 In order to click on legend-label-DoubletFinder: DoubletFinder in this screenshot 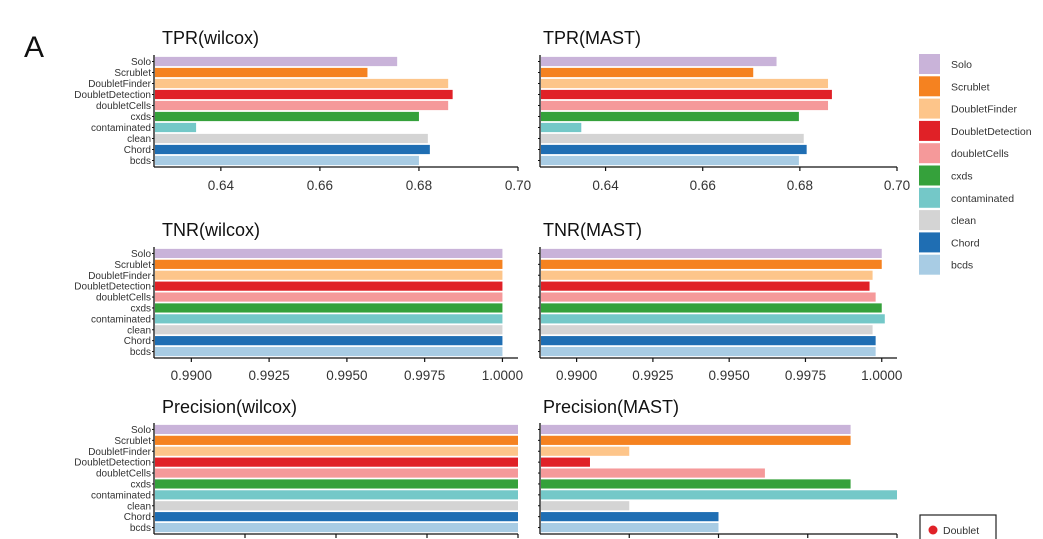, I will do `click(984, 110)`.